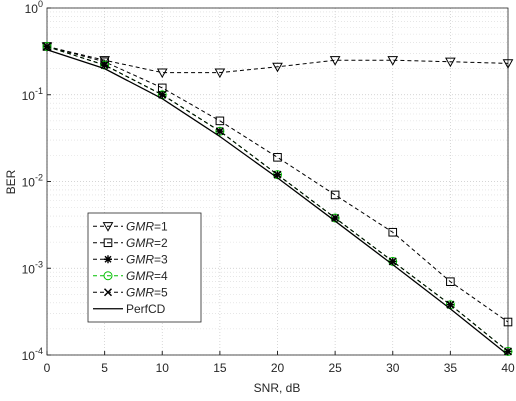  I want to click on x-tick-label: 20, so click(278, 368).